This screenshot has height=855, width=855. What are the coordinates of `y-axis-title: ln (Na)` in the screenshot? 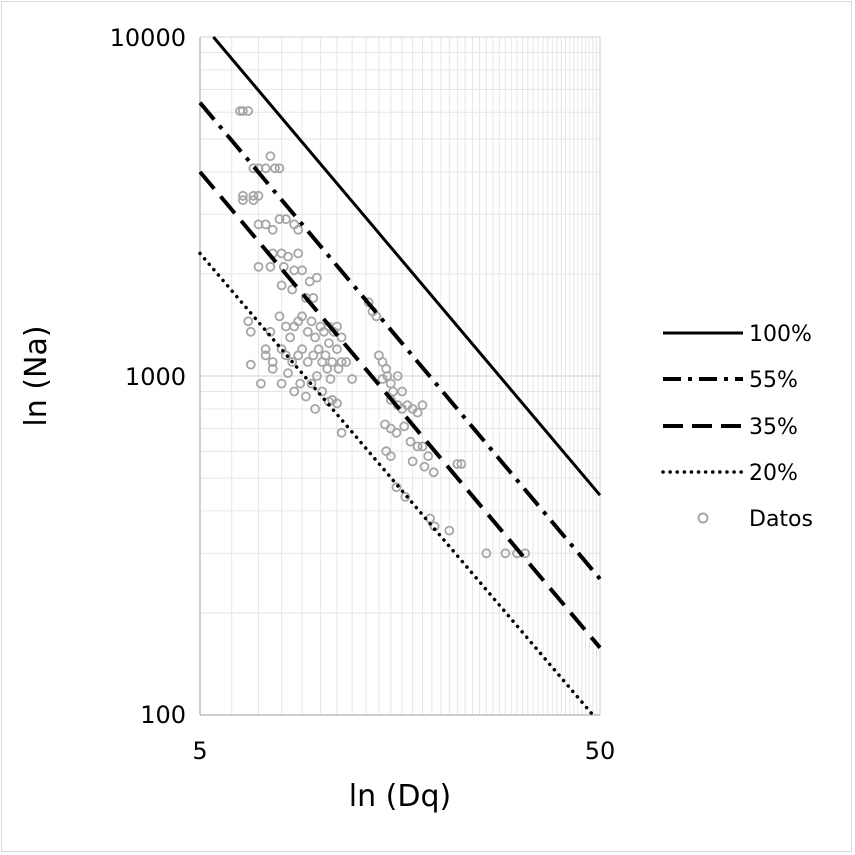 It's located at (36, 375).